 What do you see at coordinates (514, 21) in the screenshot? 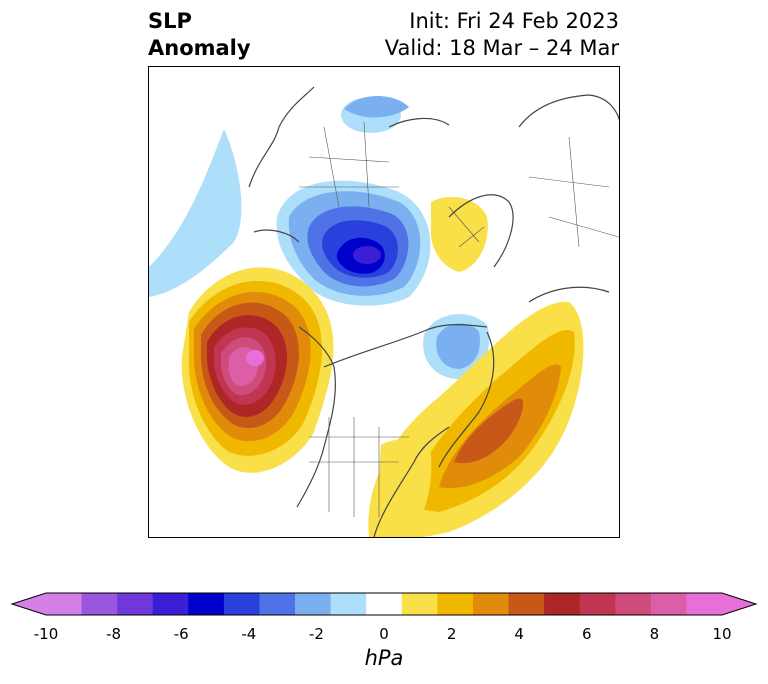
I see `init-date: Init: Fri 24 Feb 2023` at bounding box center [514, 21].